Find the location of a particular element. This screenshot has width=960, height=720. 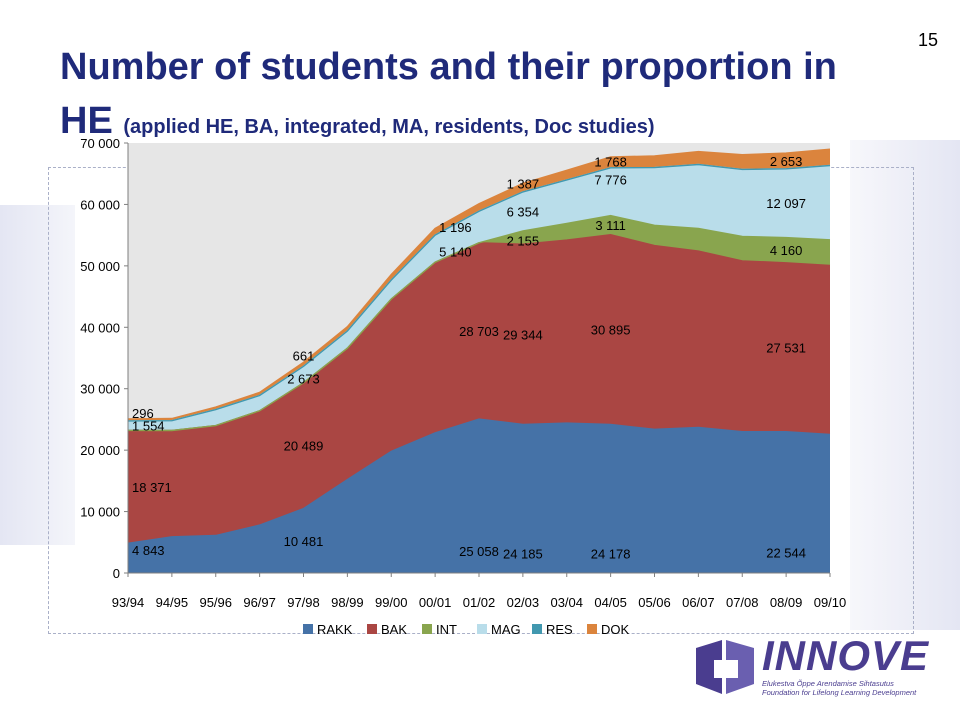

x-tick-label: 95/96 is located at coordinates (215, 602).